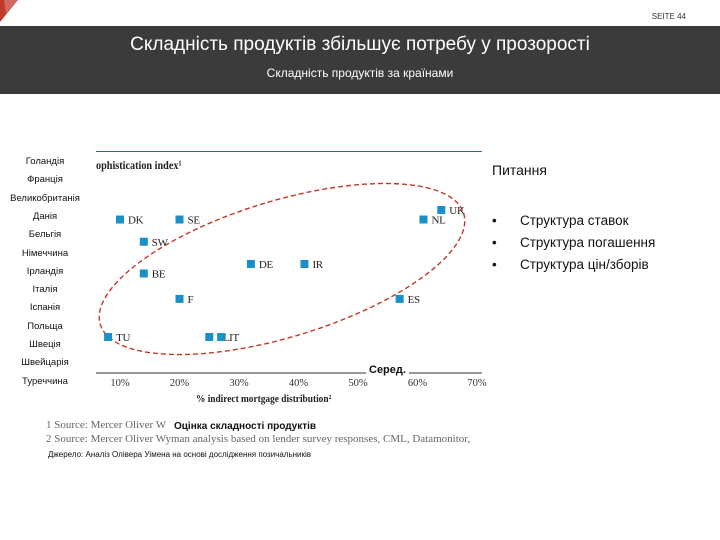 Image resolution: width=720 pixels, height=540 pixels. I want to click on country-label: Швейцарія, so click(45, 363).